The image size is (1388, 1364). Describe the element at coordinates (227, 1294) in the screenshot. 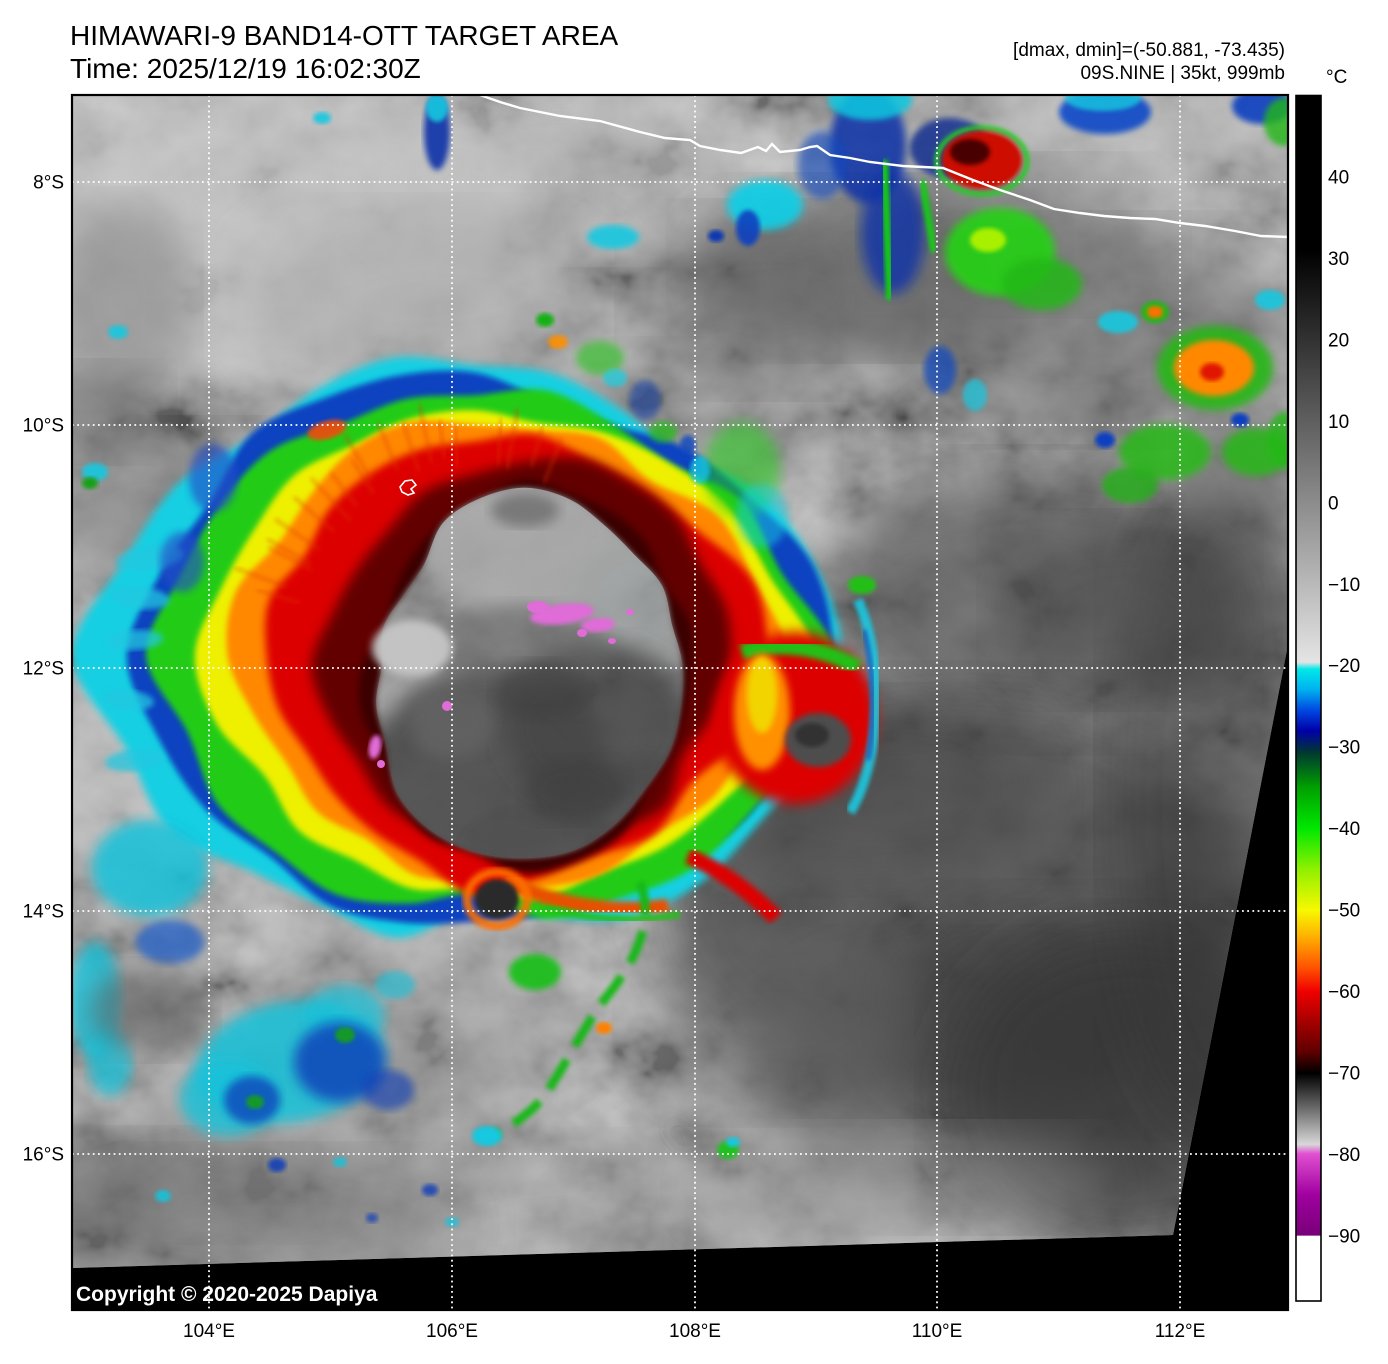

I see `svg-text: Copyright © 2020-2025 Dapiya` at that location.